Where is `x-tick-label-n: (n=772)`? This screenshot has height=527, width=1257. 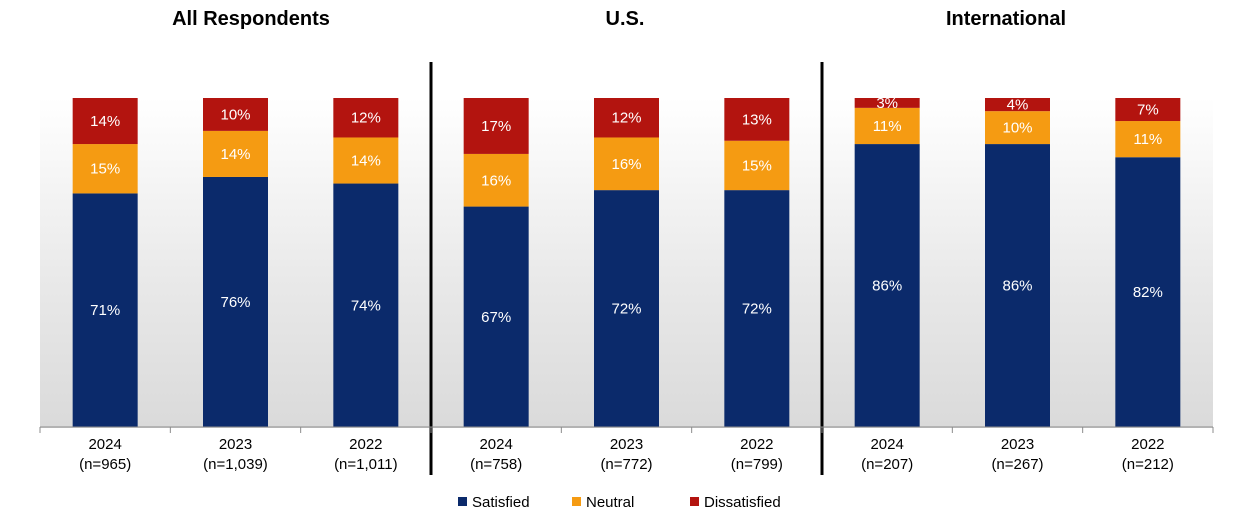
x-tick-label-n: (n=772) is located at coordinates (626, 464).